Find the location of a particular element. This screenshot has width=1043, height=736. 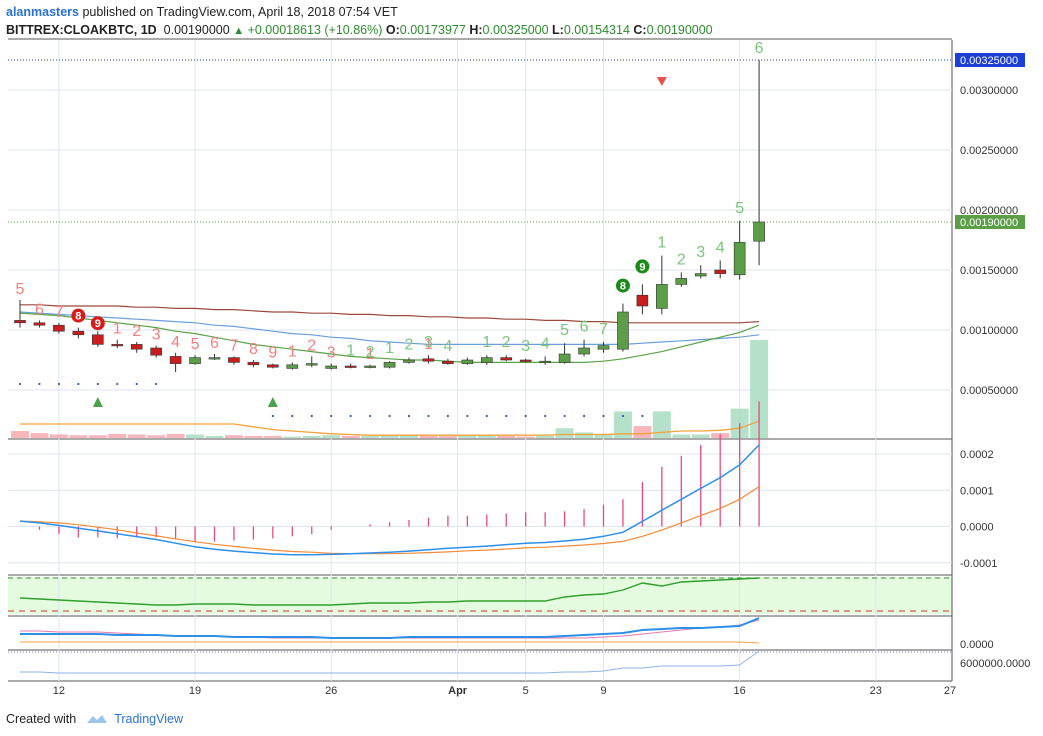

td-sell-count-label: 6 is located at coordinates (39, 309).